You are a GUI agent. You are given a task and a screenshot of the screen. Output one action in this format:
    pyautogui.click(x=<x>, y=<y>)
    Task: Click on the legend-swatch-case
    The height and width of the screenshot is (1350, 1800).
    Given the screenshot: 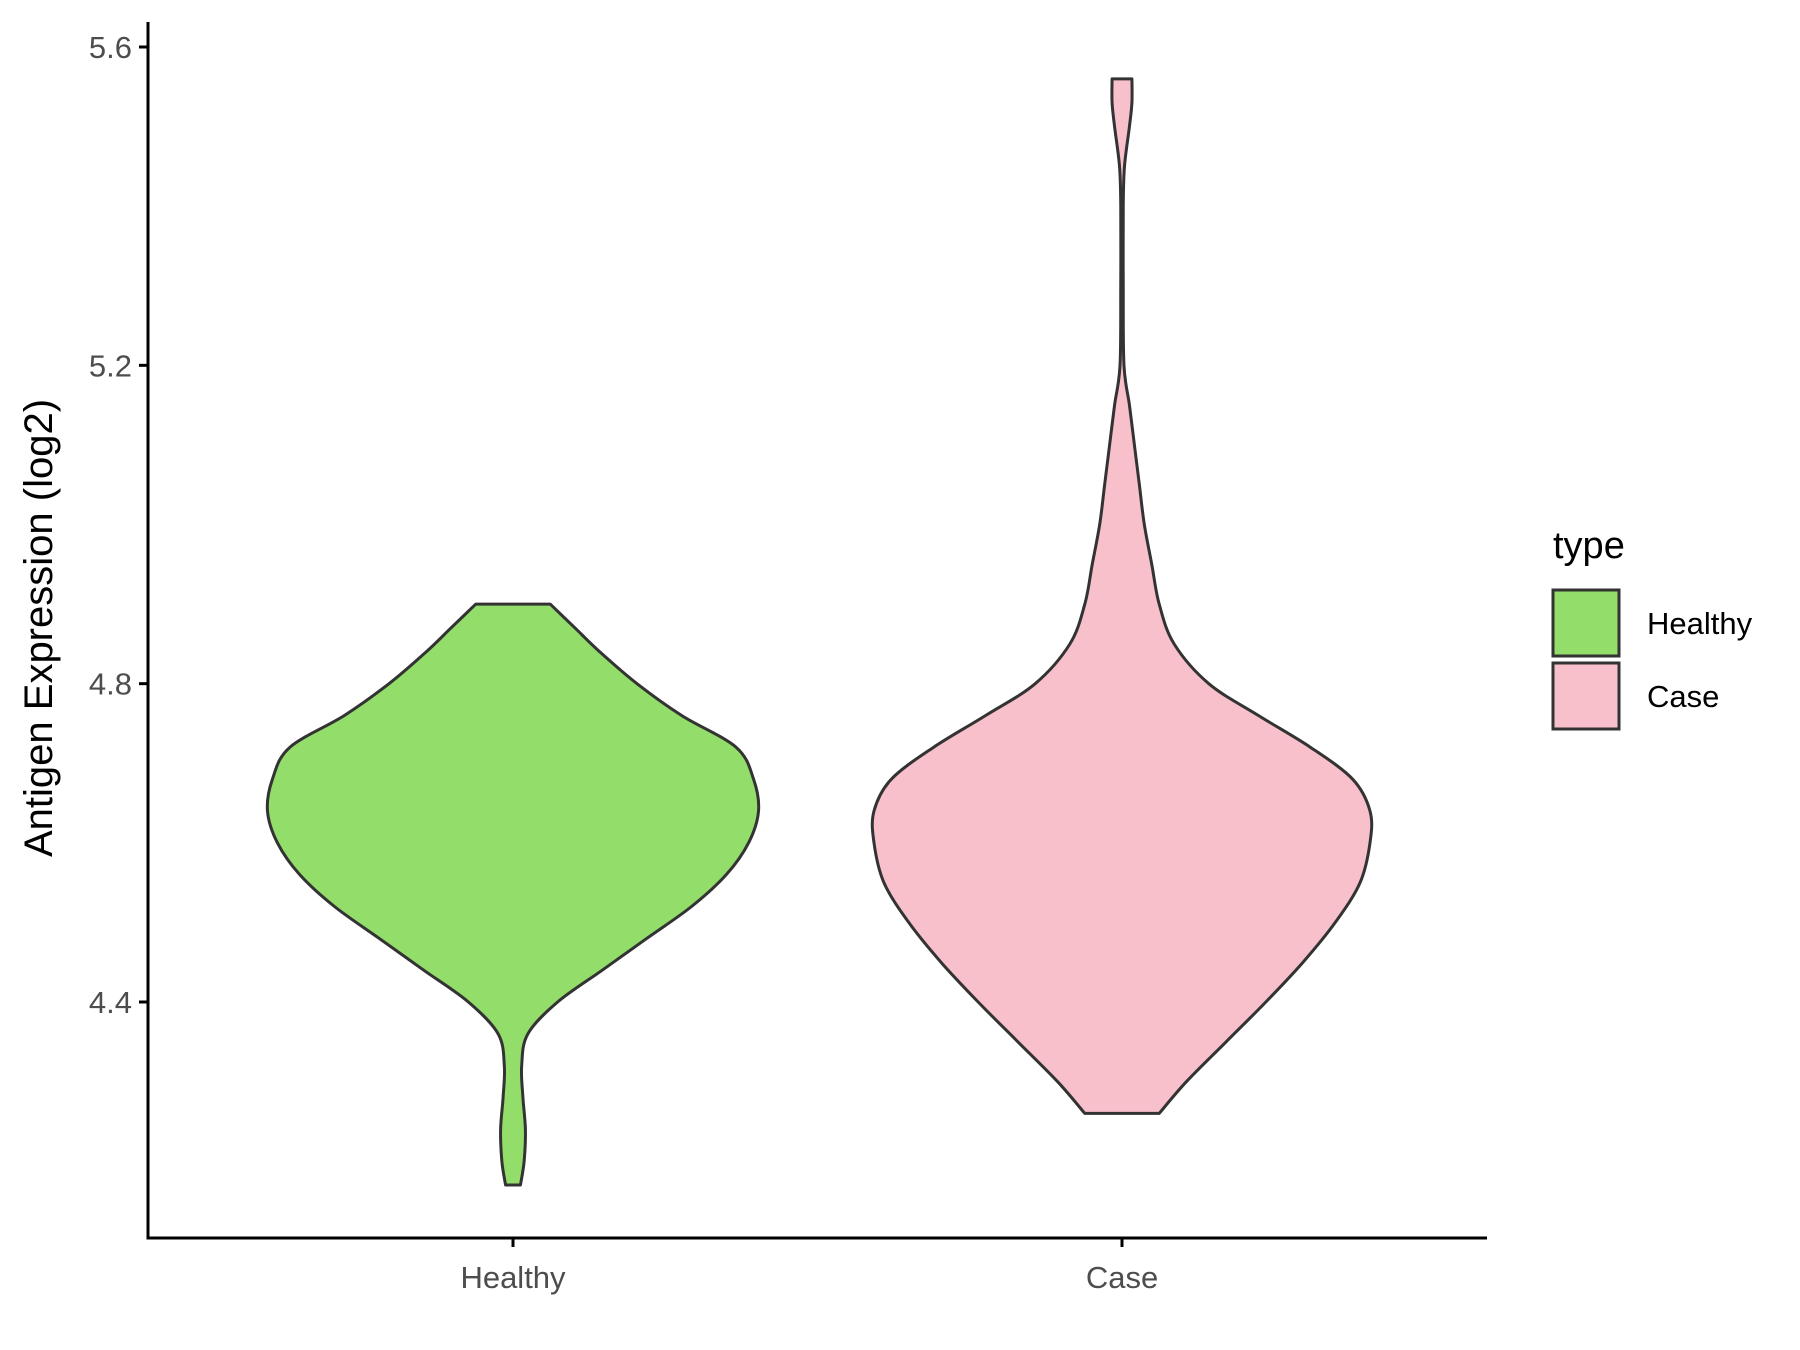 What is the action you would take?
    pyautogui.click(x=1586, y=696)
    